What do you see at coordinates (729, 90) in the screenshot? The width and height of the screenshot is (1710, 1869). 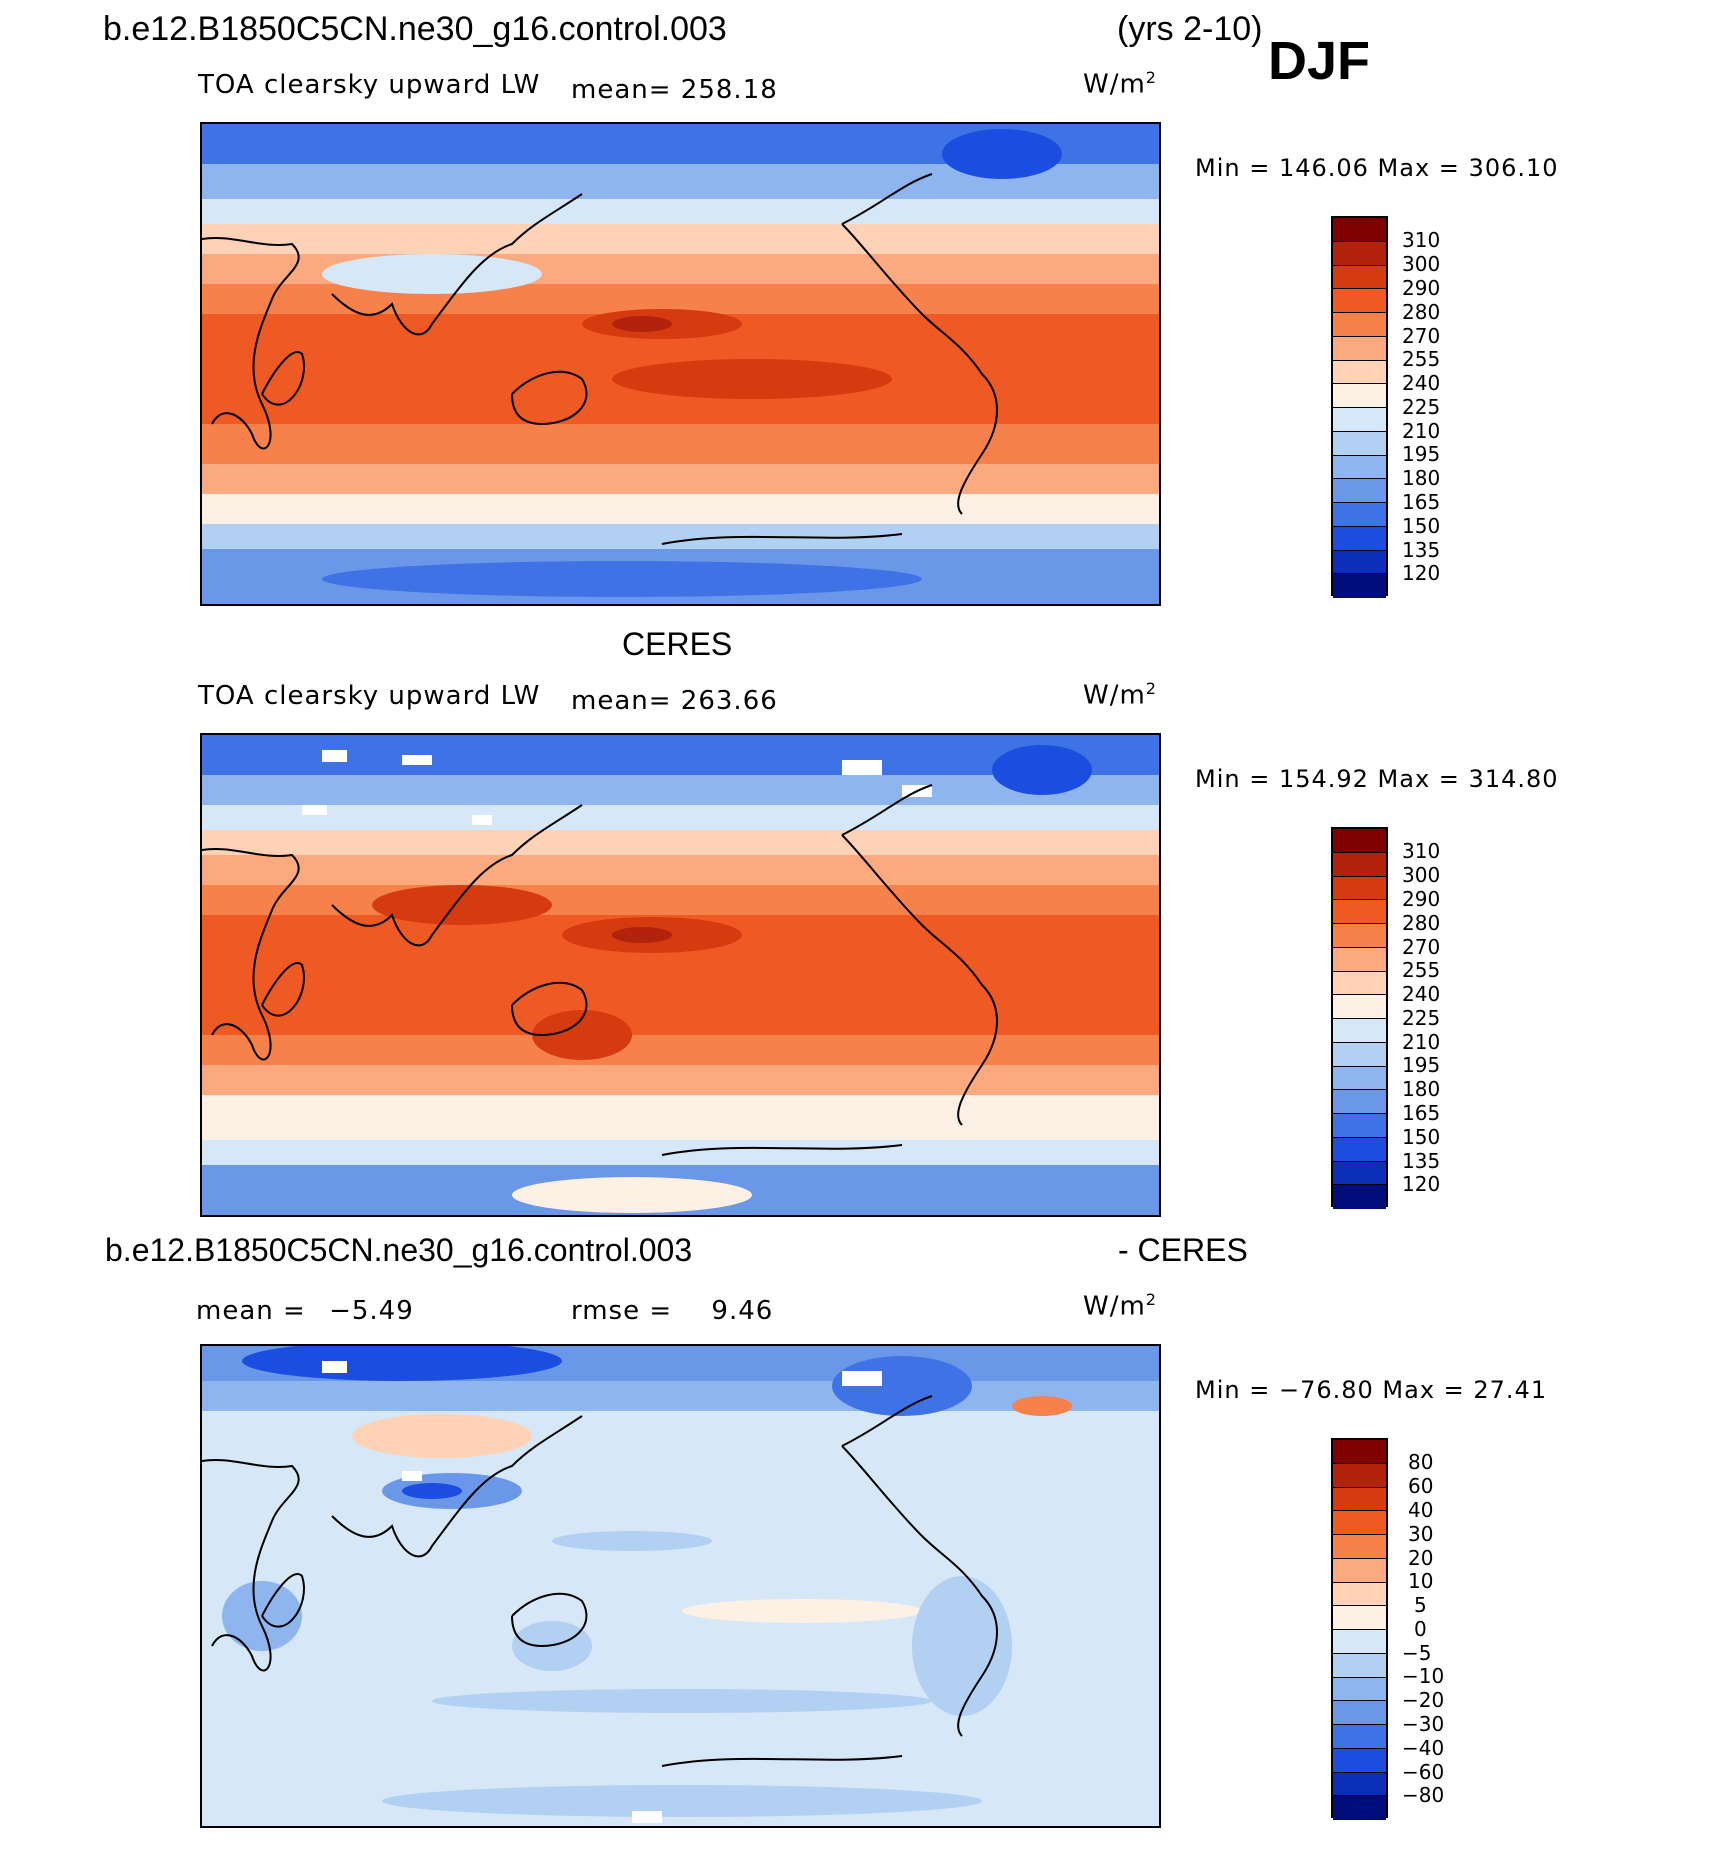 I see `panel1-mean-value: 258.18` at bounding box center [729, 90].